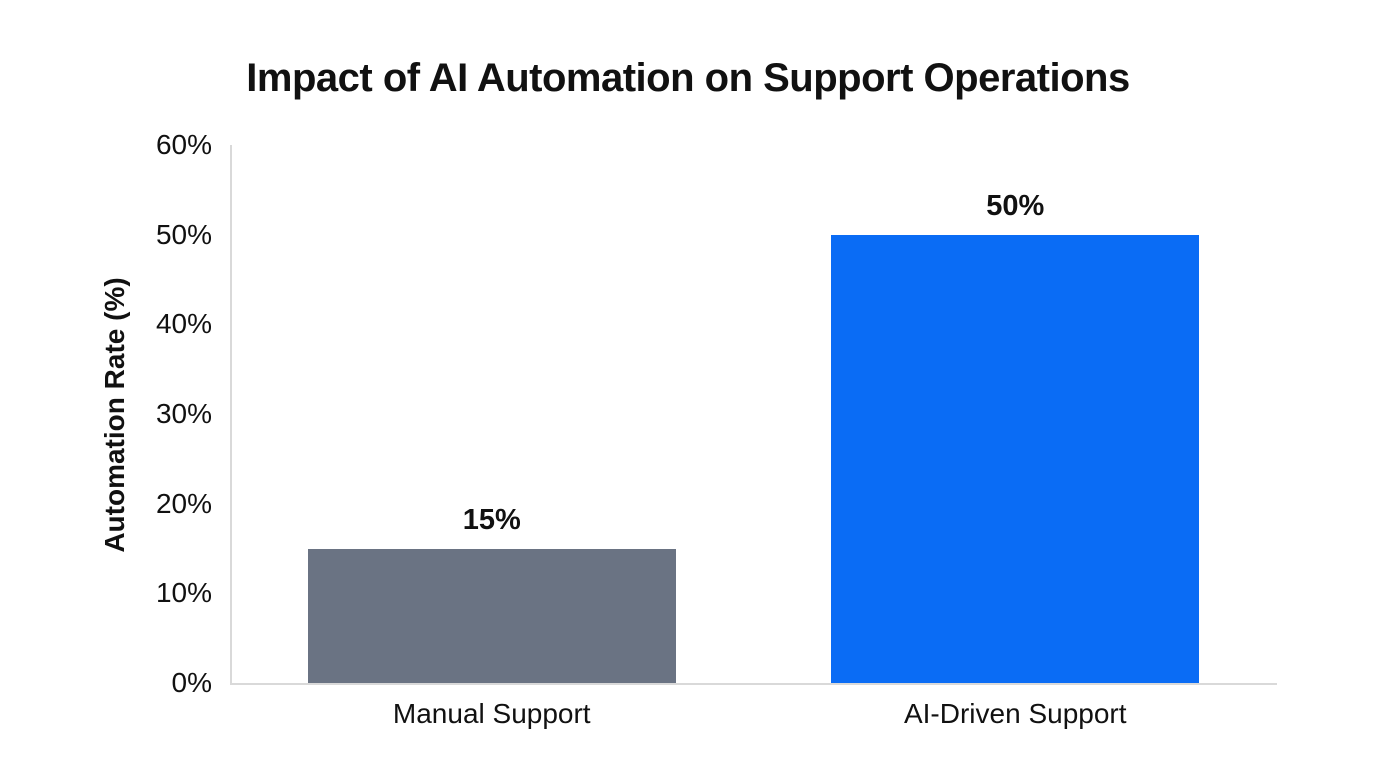 The width and height of the screenshot is (1376, 768). What do you see at coordinates (183, 413) in the screenshot?
I see `y-tick-label-30pct: 30%` at bounding box center [183, 413].